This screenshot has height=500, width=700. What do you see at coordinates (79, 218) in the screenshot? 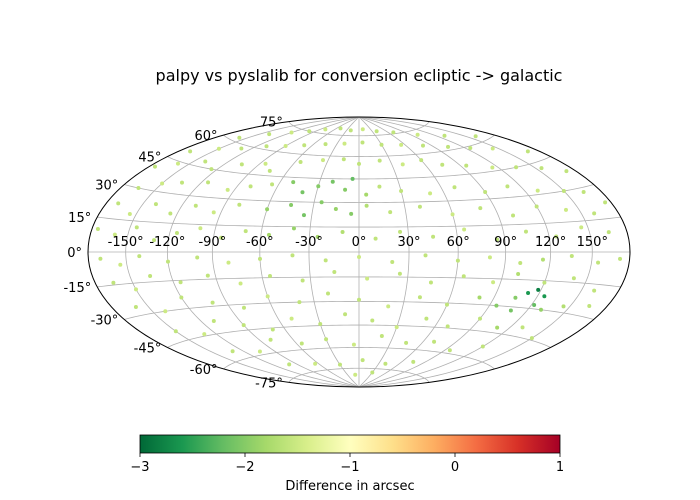
I see `latitude-tick-label: 15°` at bounding box center [79, 218].